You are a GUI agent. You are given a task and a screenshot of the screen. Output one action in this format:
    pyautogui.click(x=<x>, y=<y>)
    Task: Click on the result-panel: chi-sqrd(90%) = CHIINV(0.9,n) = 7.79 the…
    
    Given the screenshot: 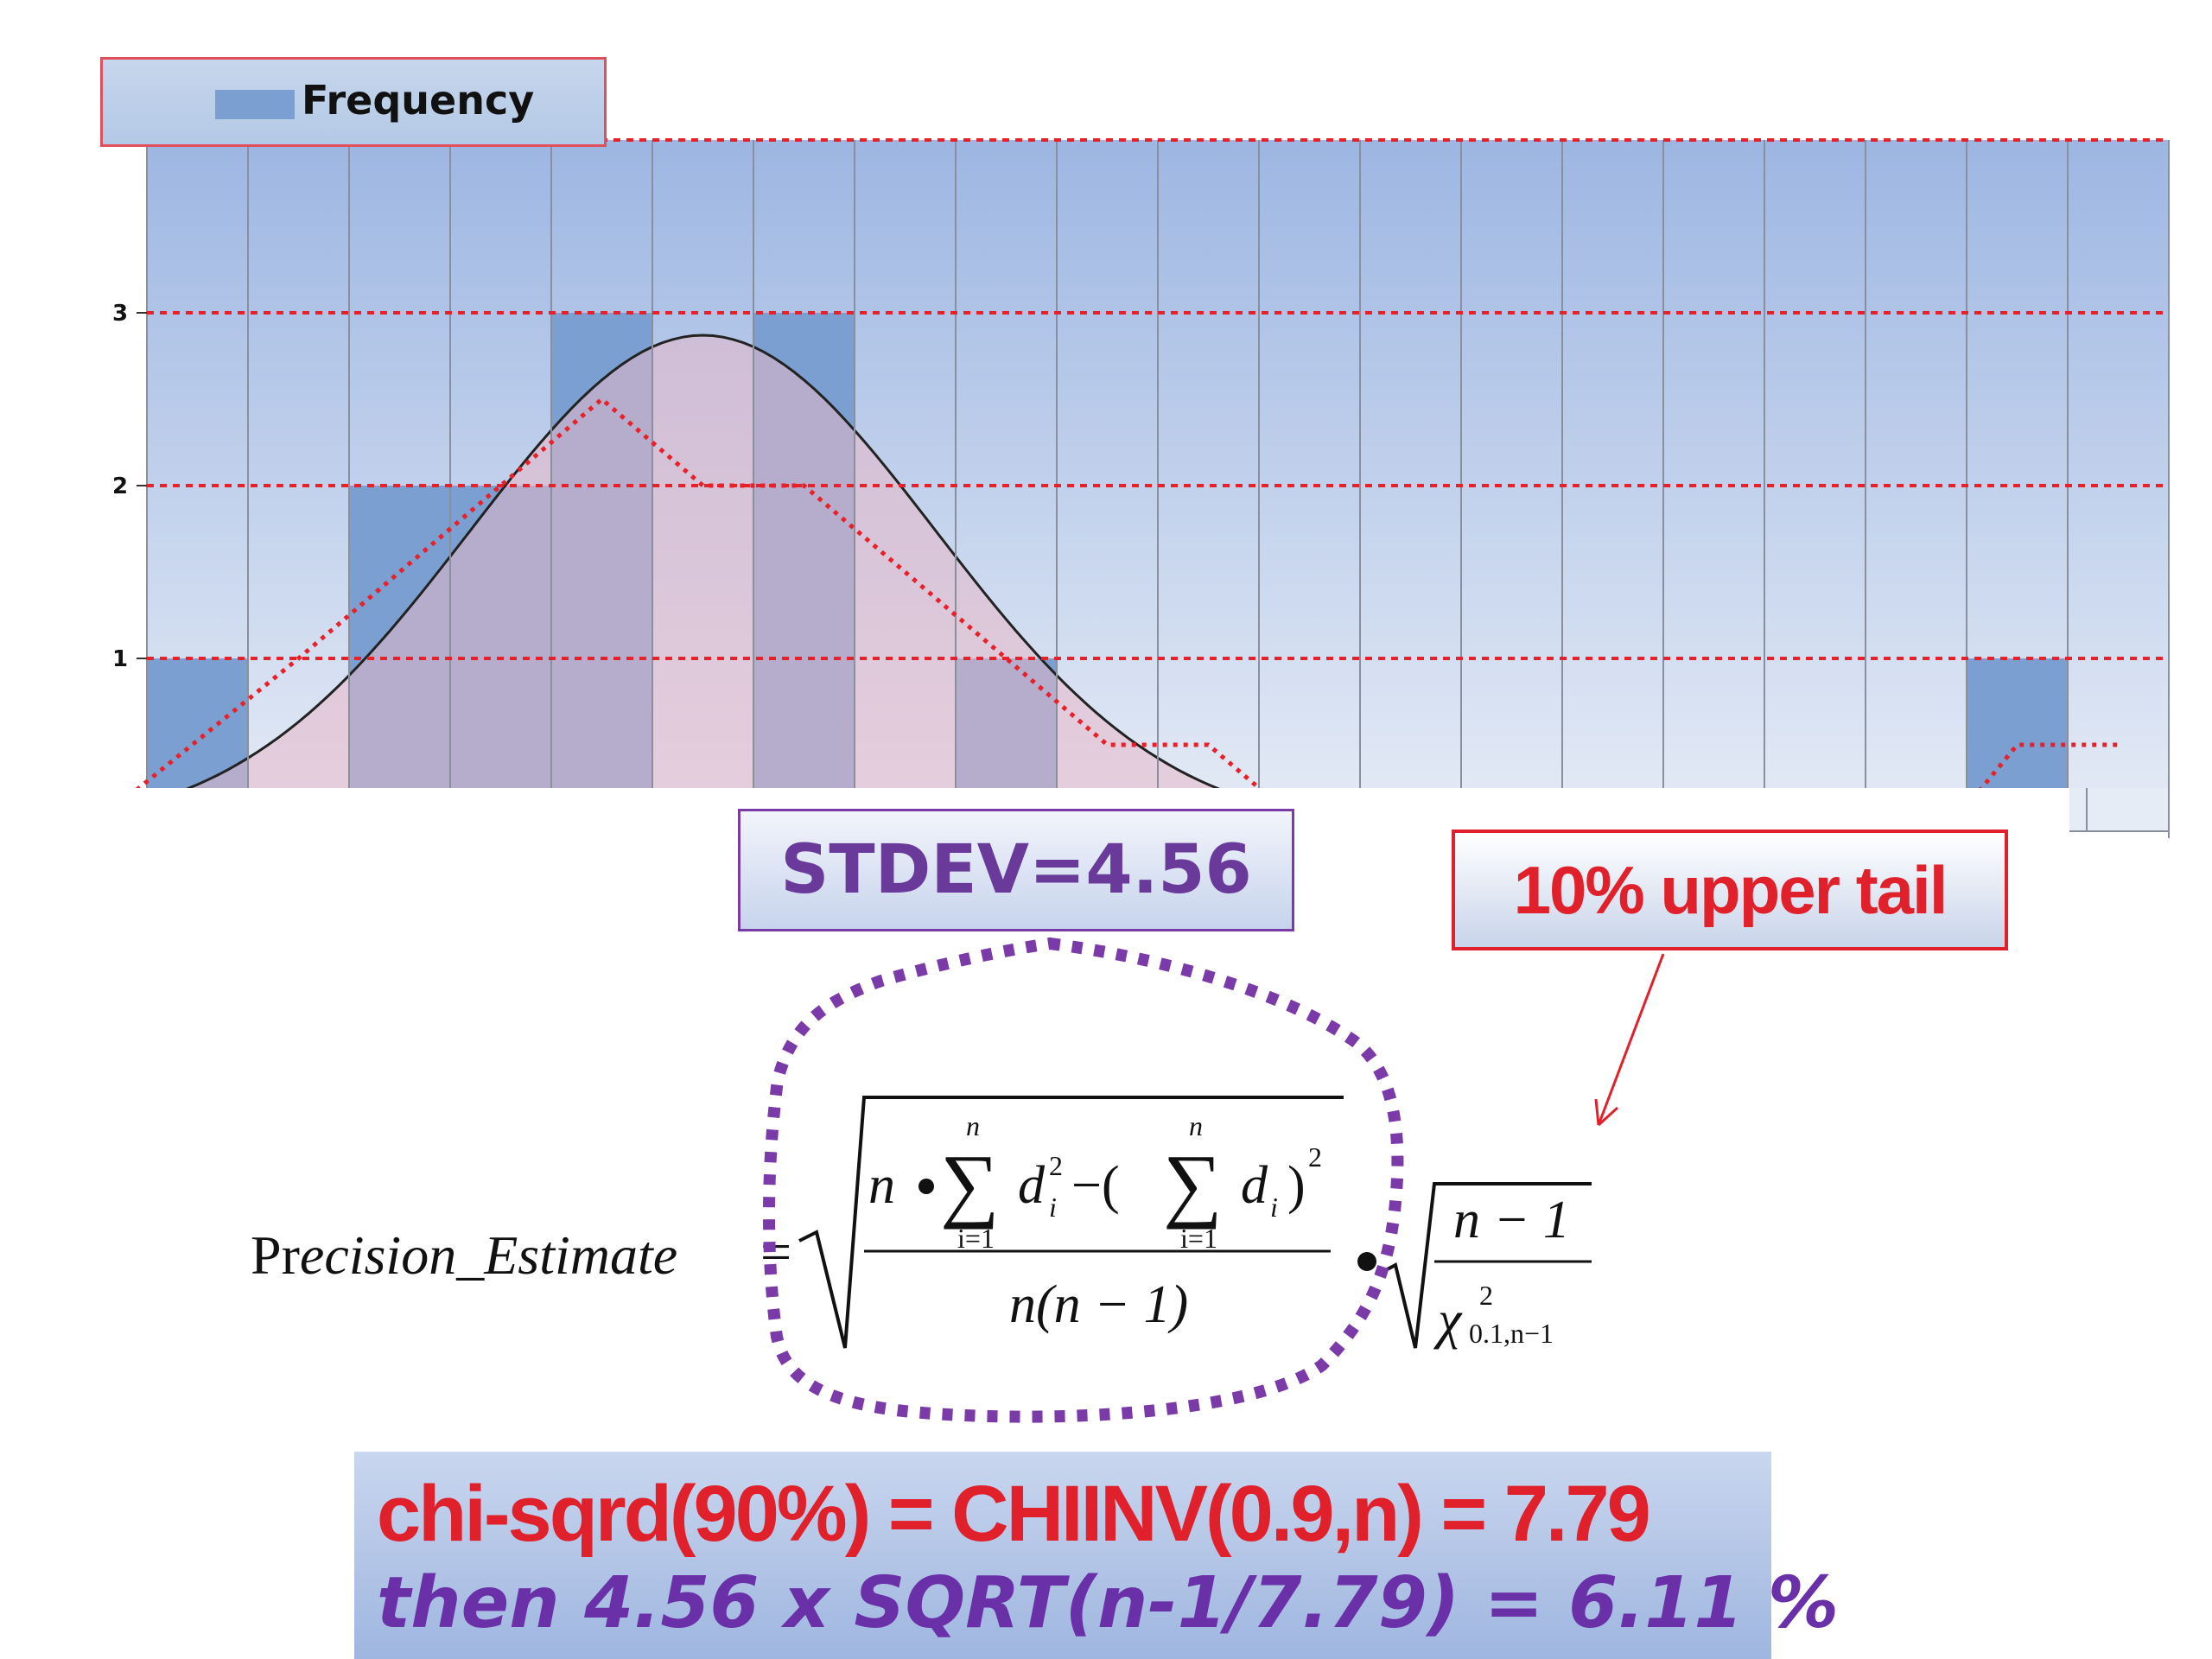 What is the action you would take?
    pyautogui.click(x=1096, y=1555)
    